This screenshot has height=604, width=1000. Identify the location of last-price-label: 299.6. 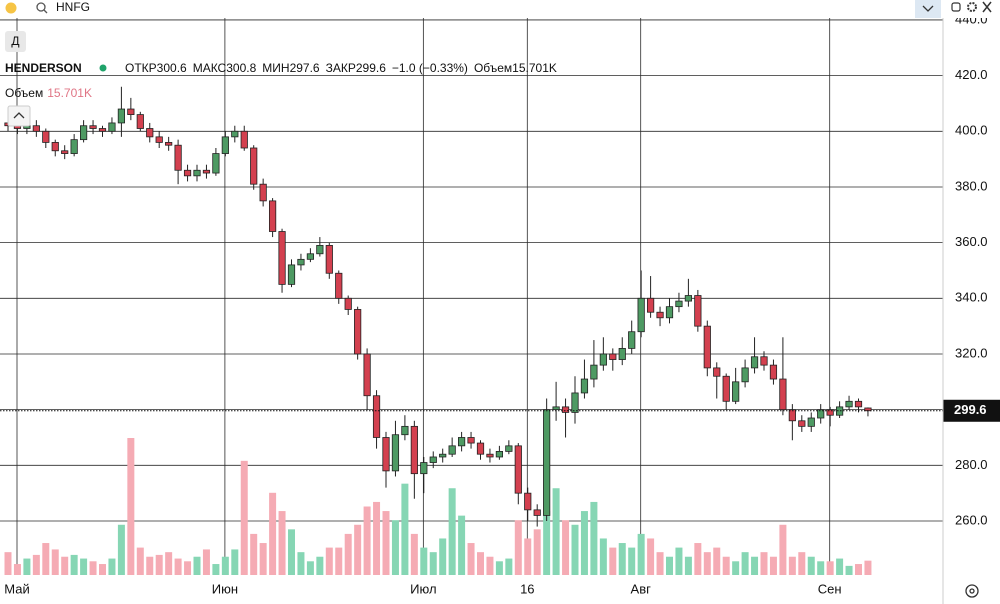
(970, 409).